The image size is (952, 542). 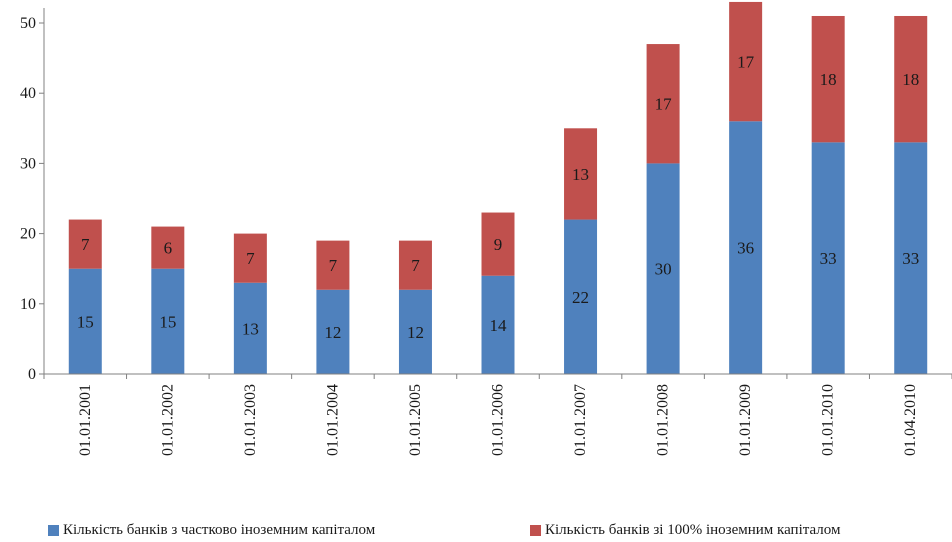 What do you see at coordinates (250, 420) in the screenshot?
I see `x-tick-label: 01.01.2003` at bounding box center [250, 420].